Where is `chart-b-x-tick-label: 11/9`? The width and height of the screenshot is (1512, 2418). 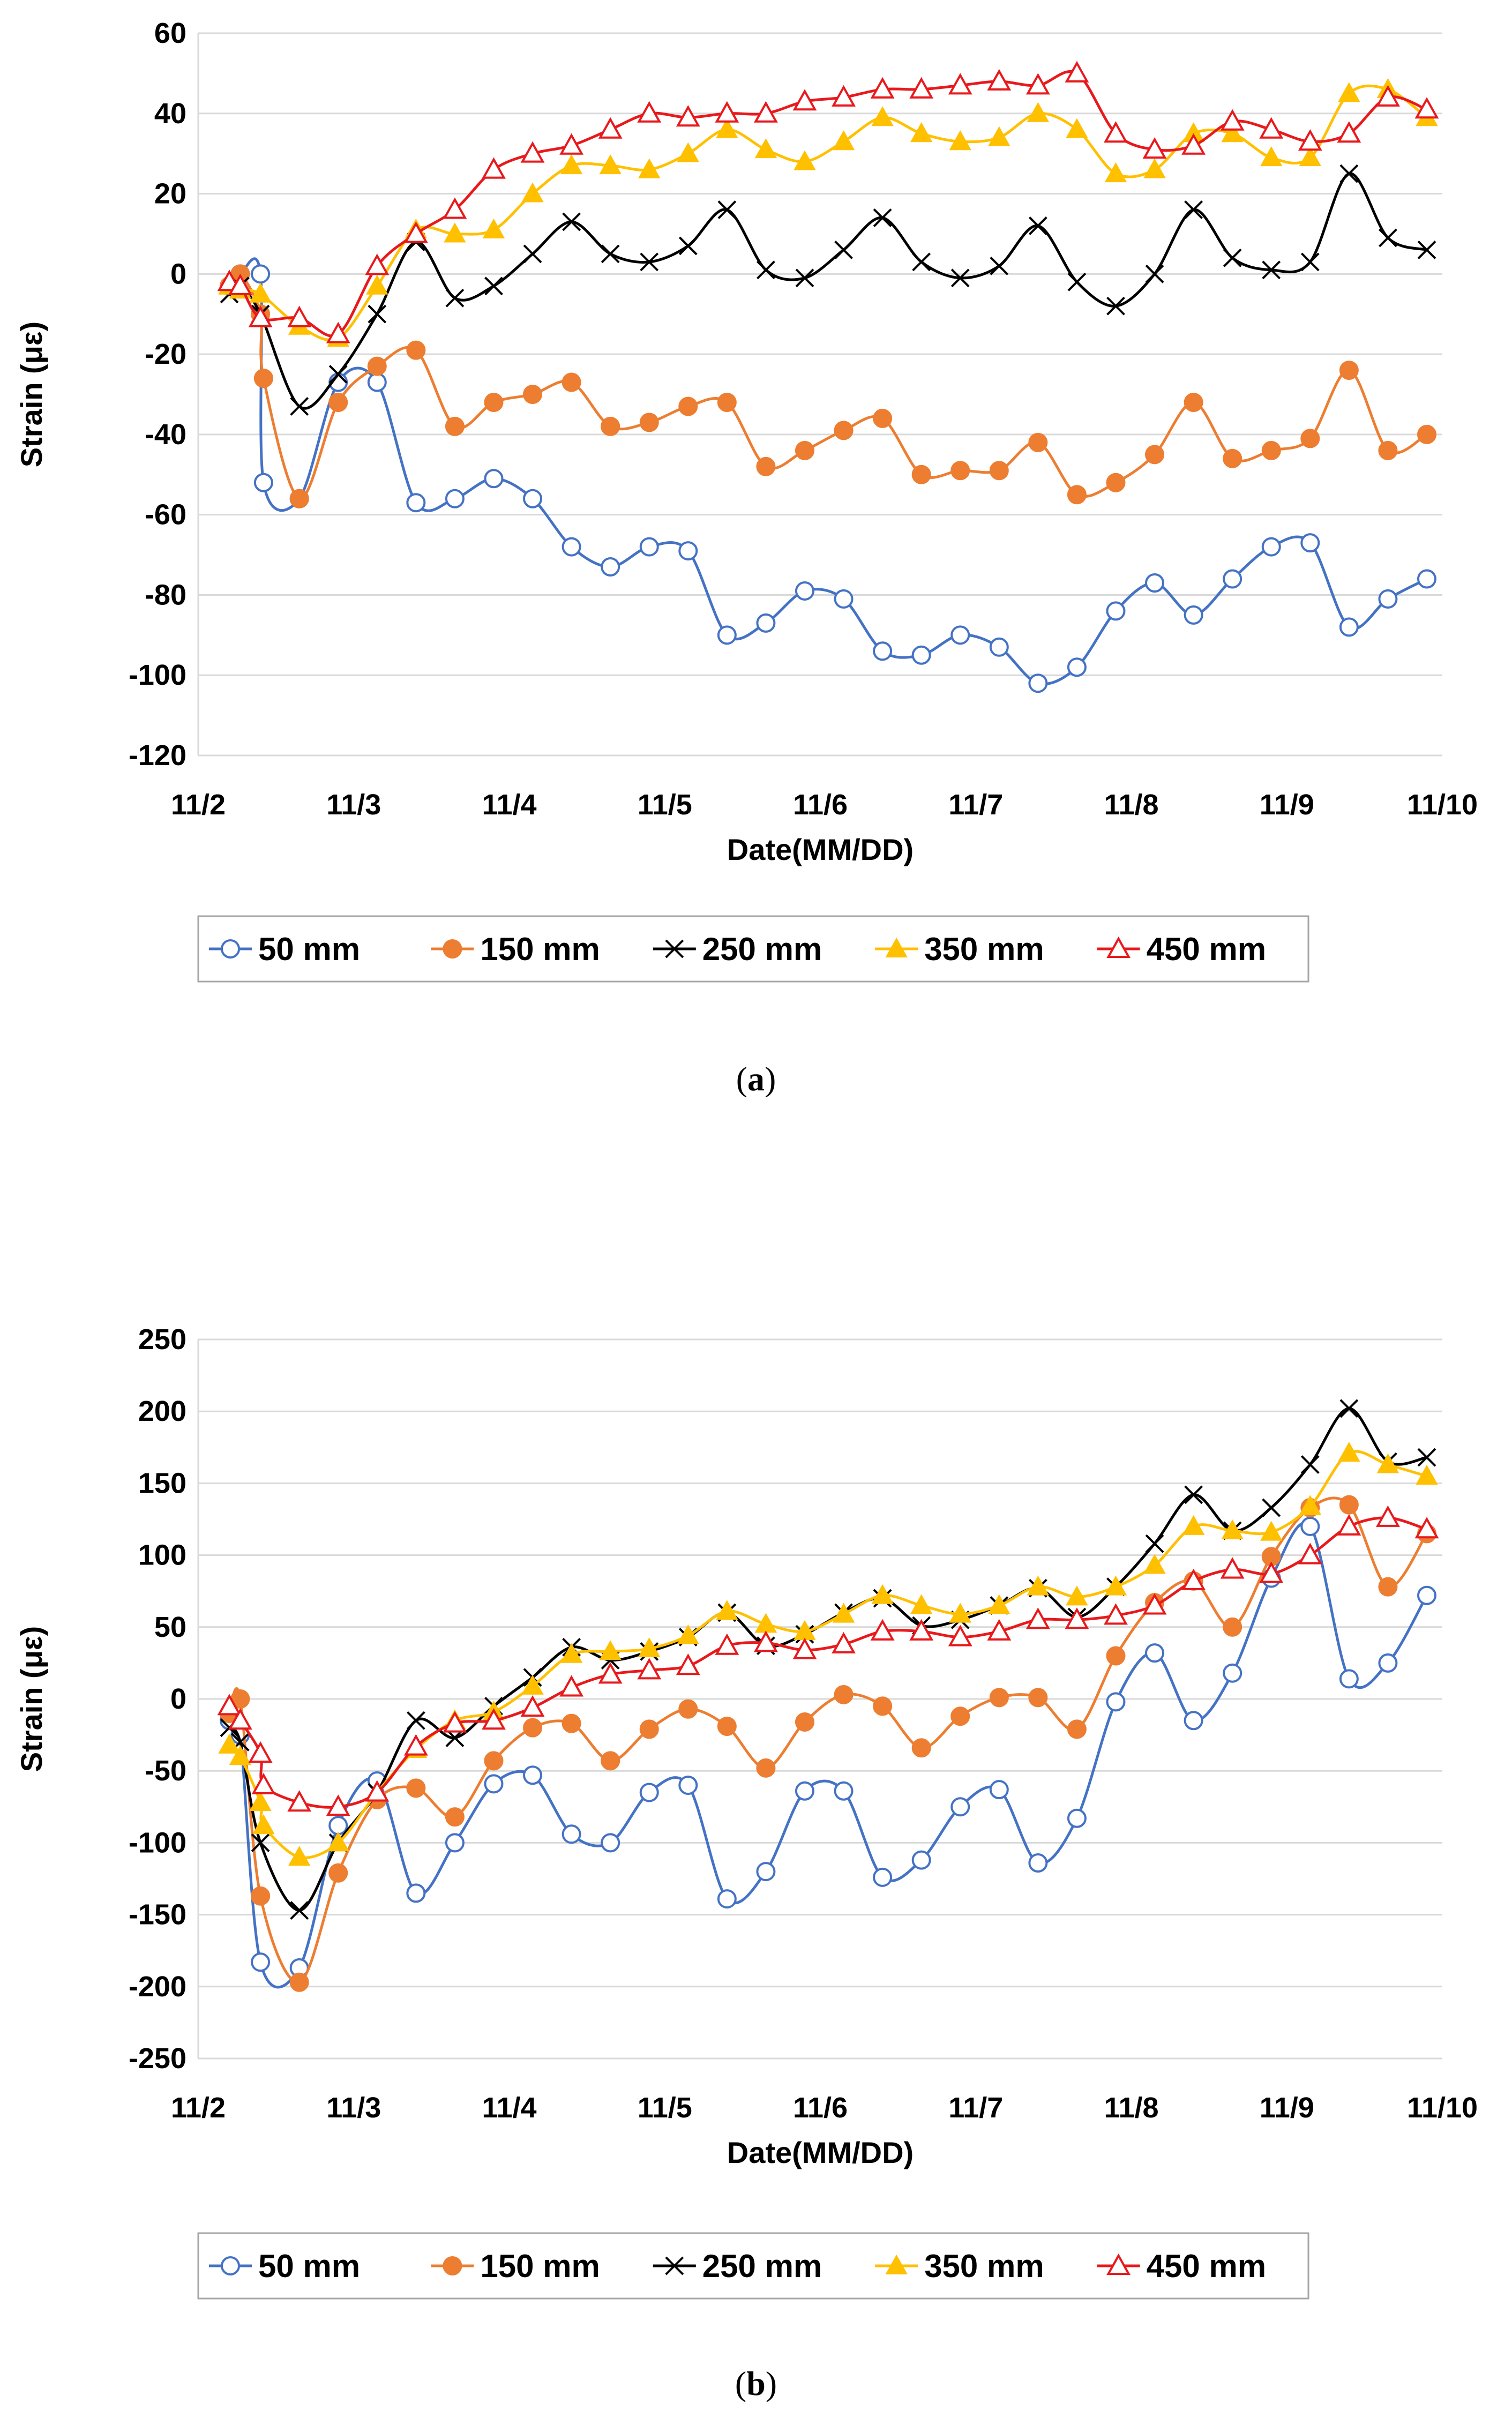 chart-b-x-tick-label: 11/9 is located at coordinates (1287, 2108).